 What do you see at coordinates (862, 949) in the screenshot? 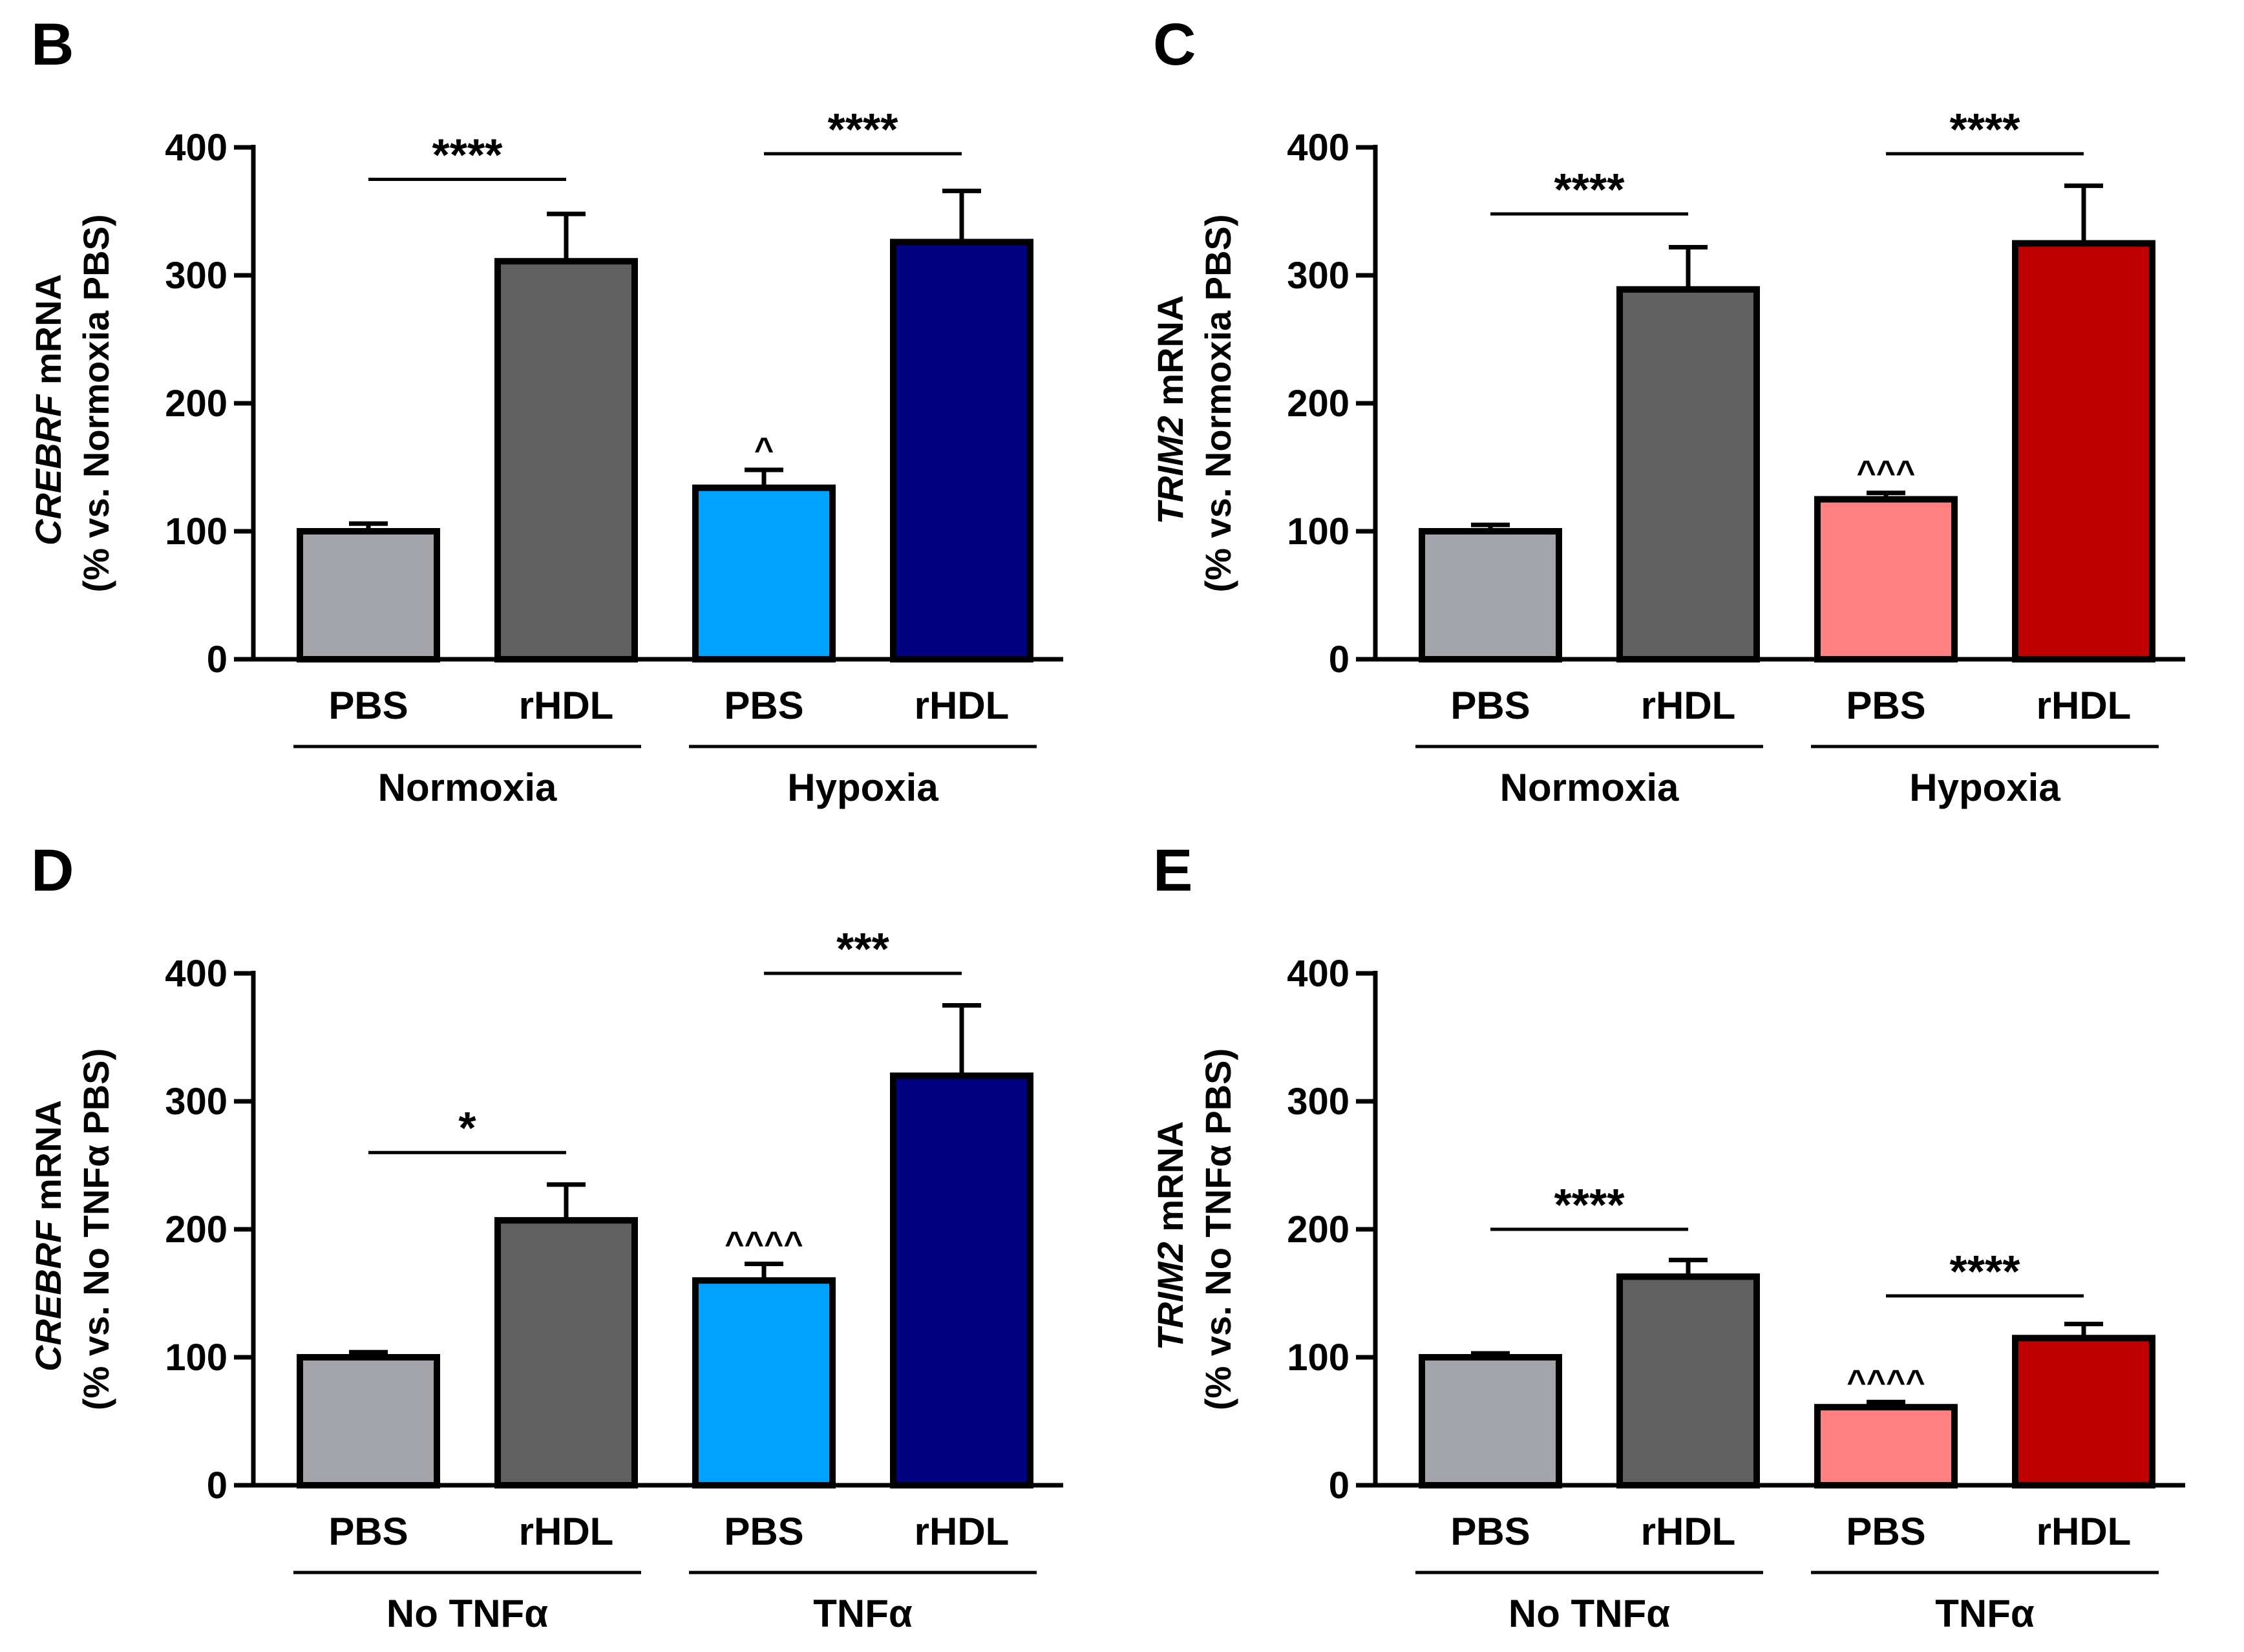
I see `significance-label: ***` at bounding box center [862, 949].